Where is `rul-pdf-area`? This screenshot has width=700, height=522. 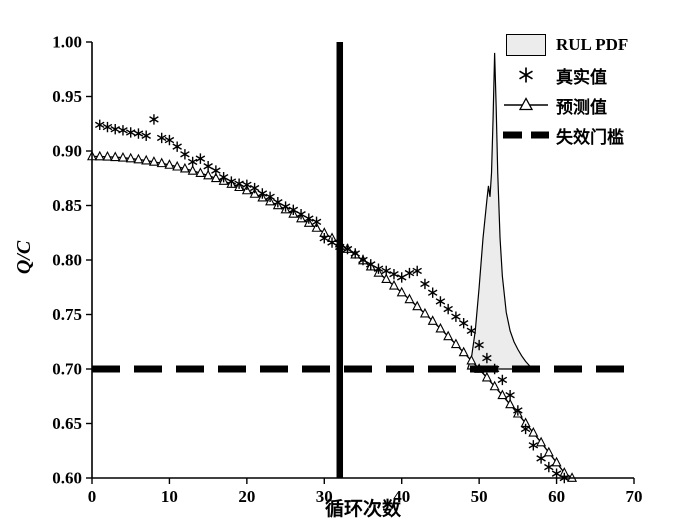 rul-pdf-area is located at coordinates (500, 211).